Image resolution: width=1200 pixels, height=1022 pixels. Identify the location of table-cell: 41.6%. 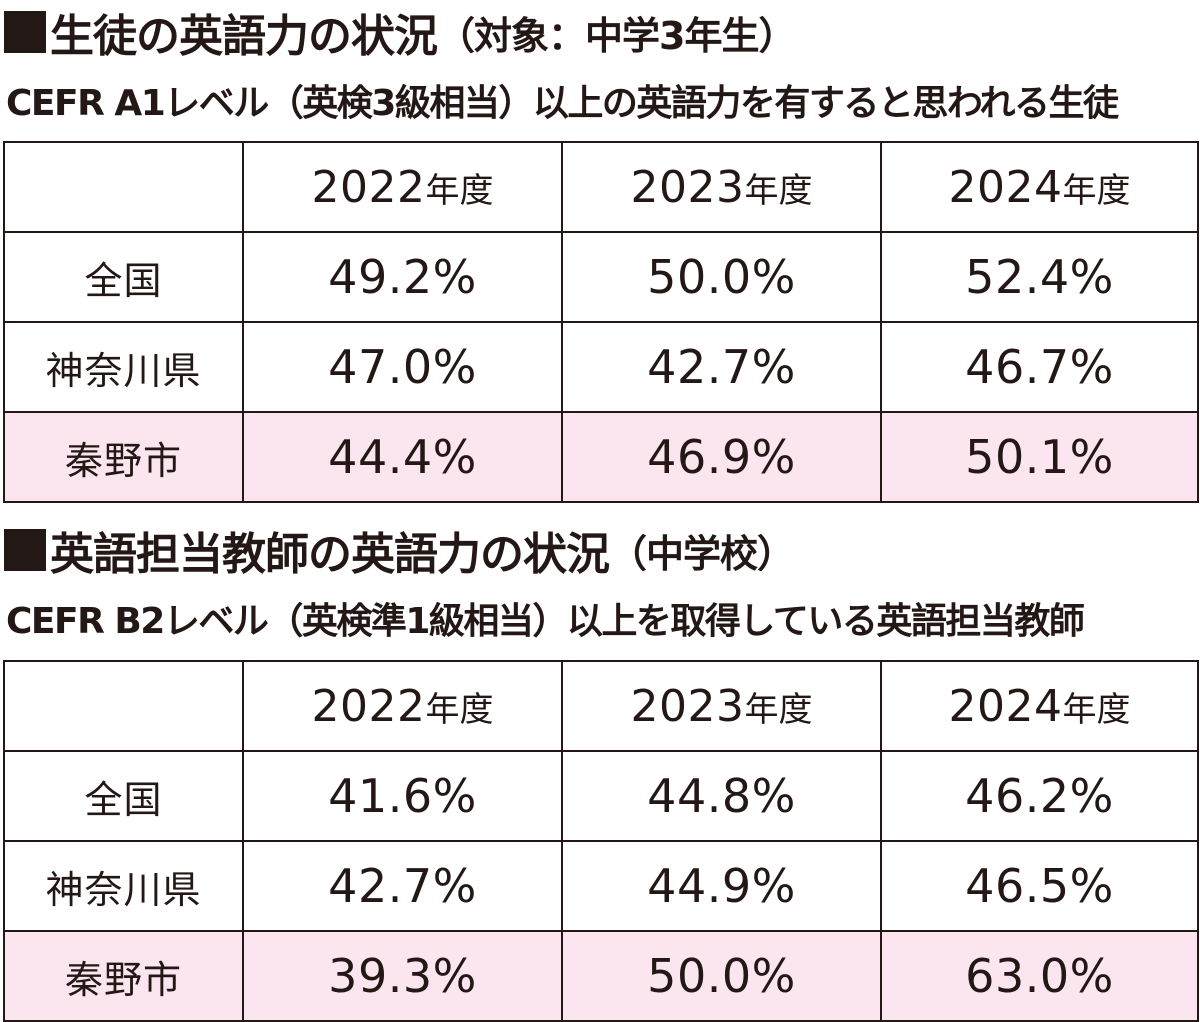
(402, 796).